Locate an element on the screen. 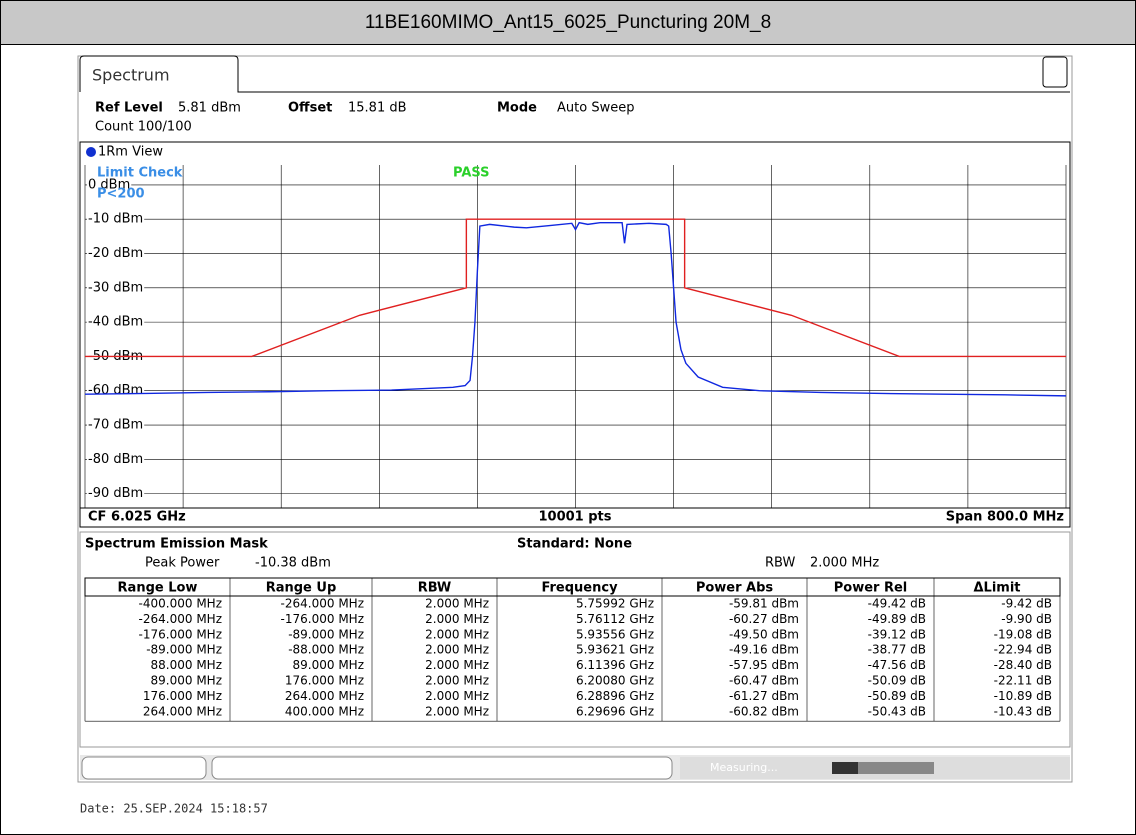 This screenshot has height=835, width=1136. column-header: ΔLimit is located at coordinates (996, 588).